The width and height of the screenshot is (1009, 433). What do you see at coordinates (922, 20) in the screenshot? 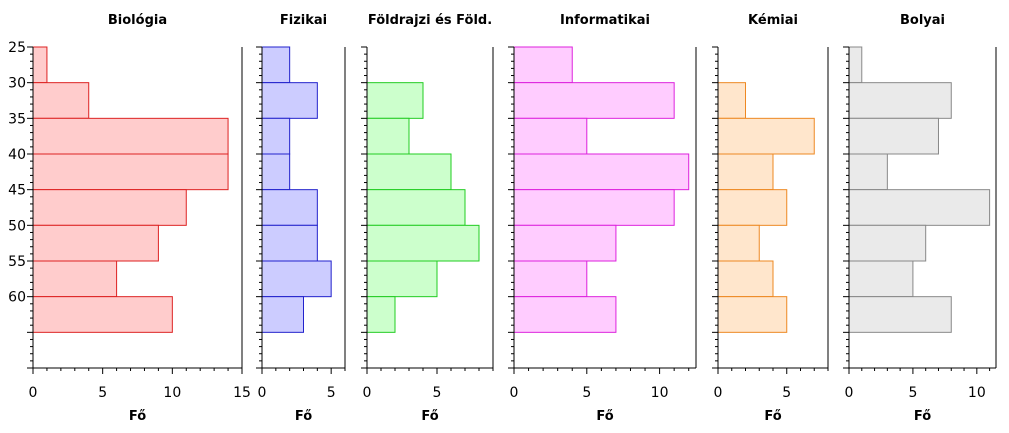
I see `panel-title: Bolyai` at bounding box center [922, 20].